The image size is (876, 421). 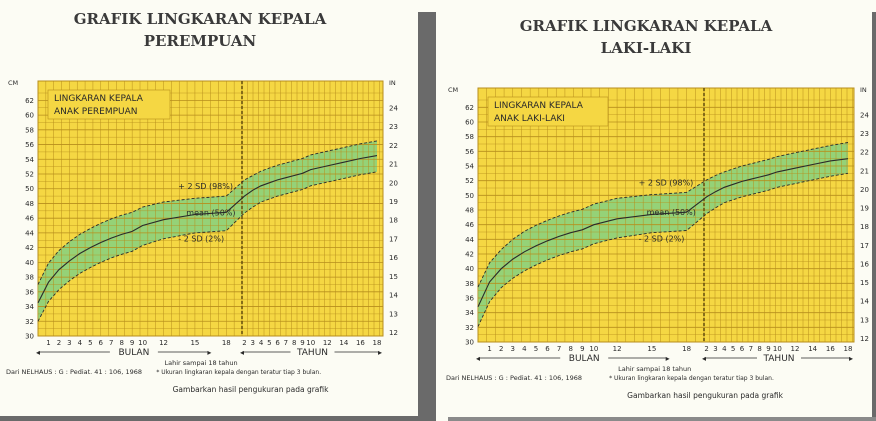 I want to click on y-tick-cm: 44, so click(x=29, y=233).